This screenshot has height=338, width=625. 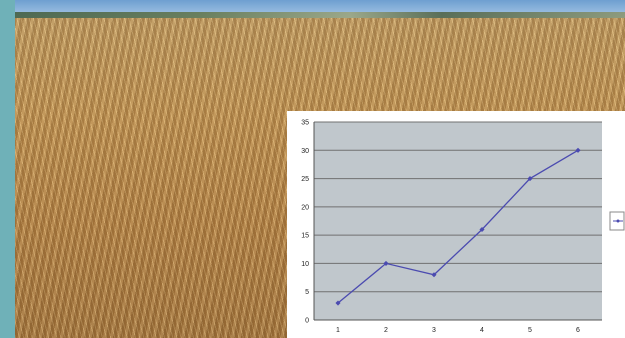 I want to click on y-tick-label: 15, so click(x=305, y=236).